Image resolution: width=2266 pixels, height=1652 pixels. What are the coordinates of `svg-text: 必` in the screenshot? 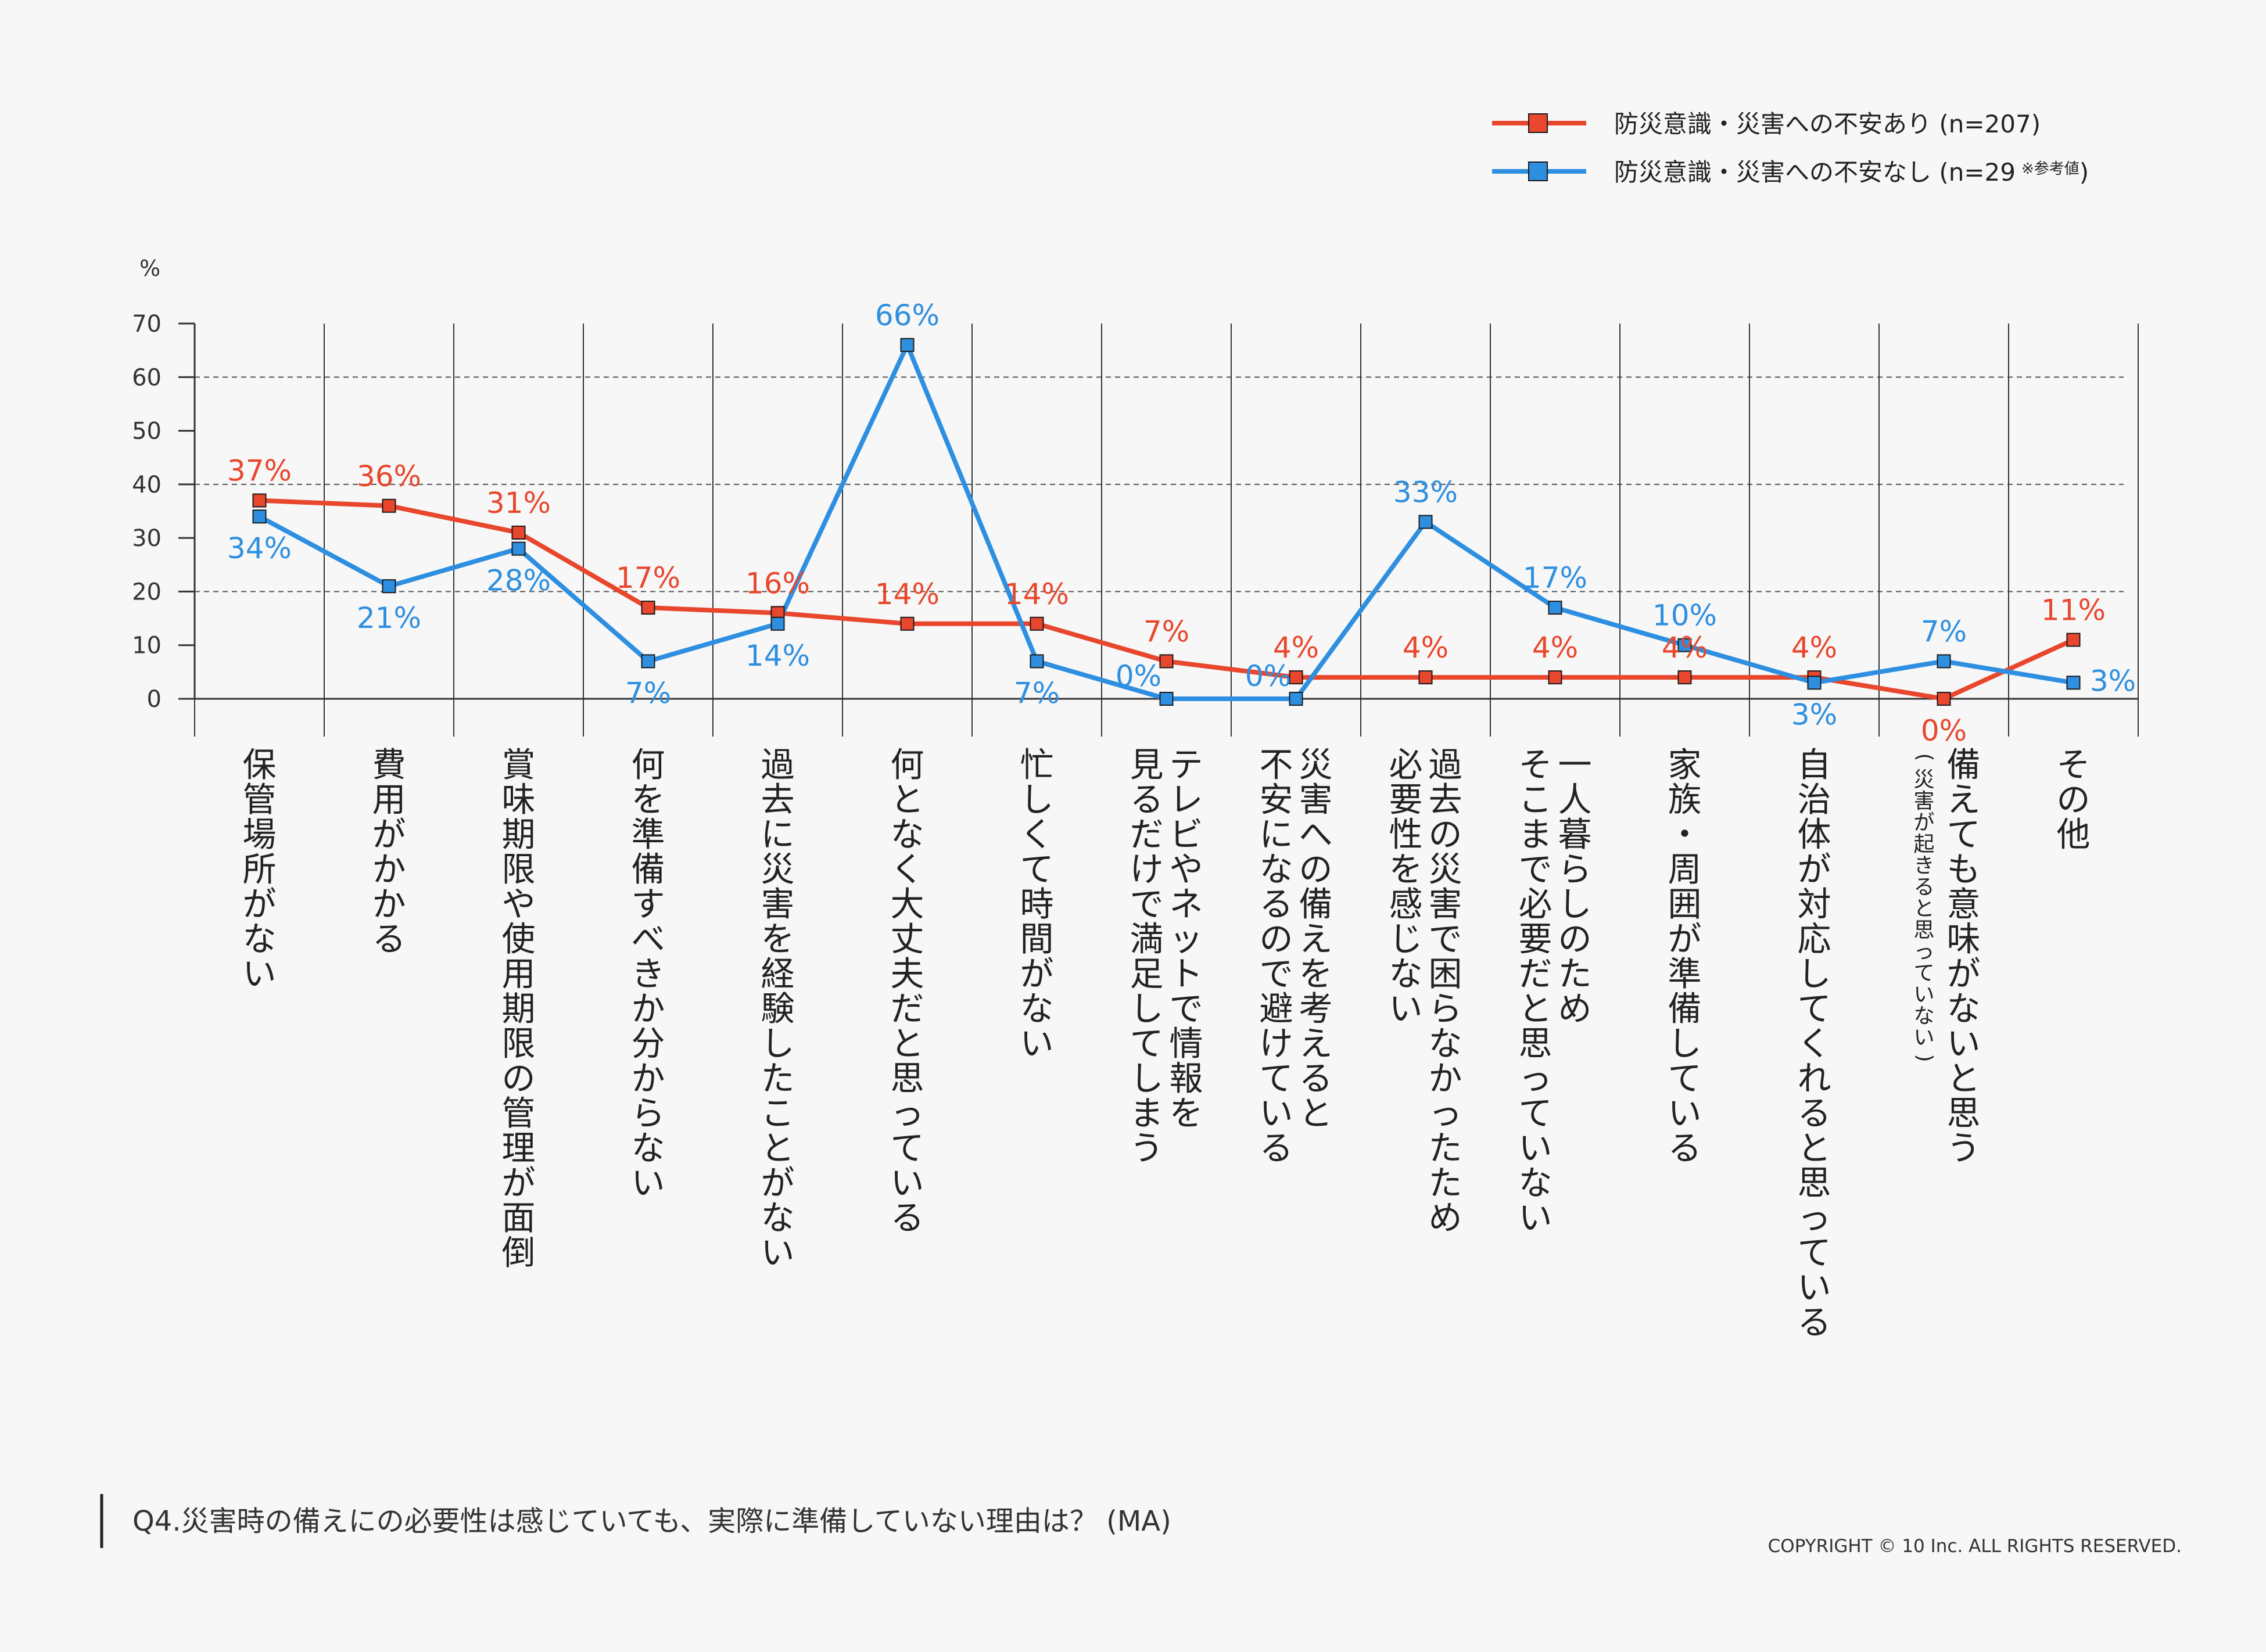 It's located at (1535, 904).